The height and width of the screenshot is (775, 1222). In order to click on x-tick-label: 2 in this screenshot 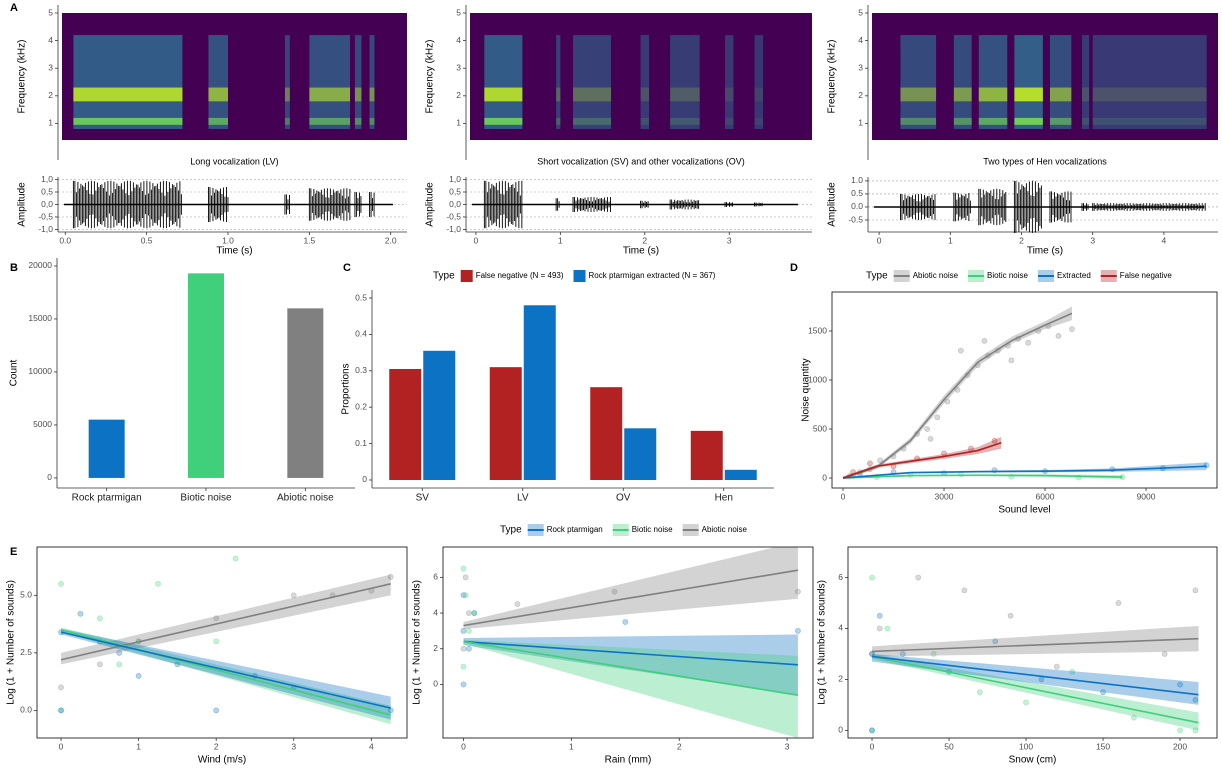, I will do `click(644, 240)`.